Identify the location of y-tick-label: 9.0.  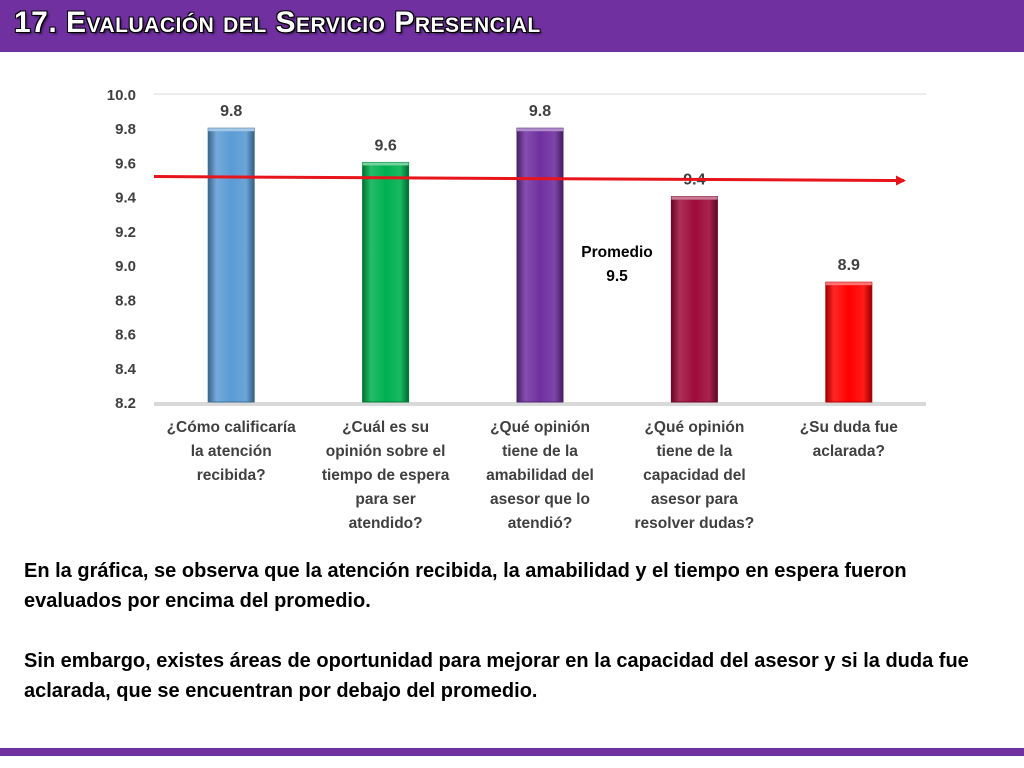
(125, 266).